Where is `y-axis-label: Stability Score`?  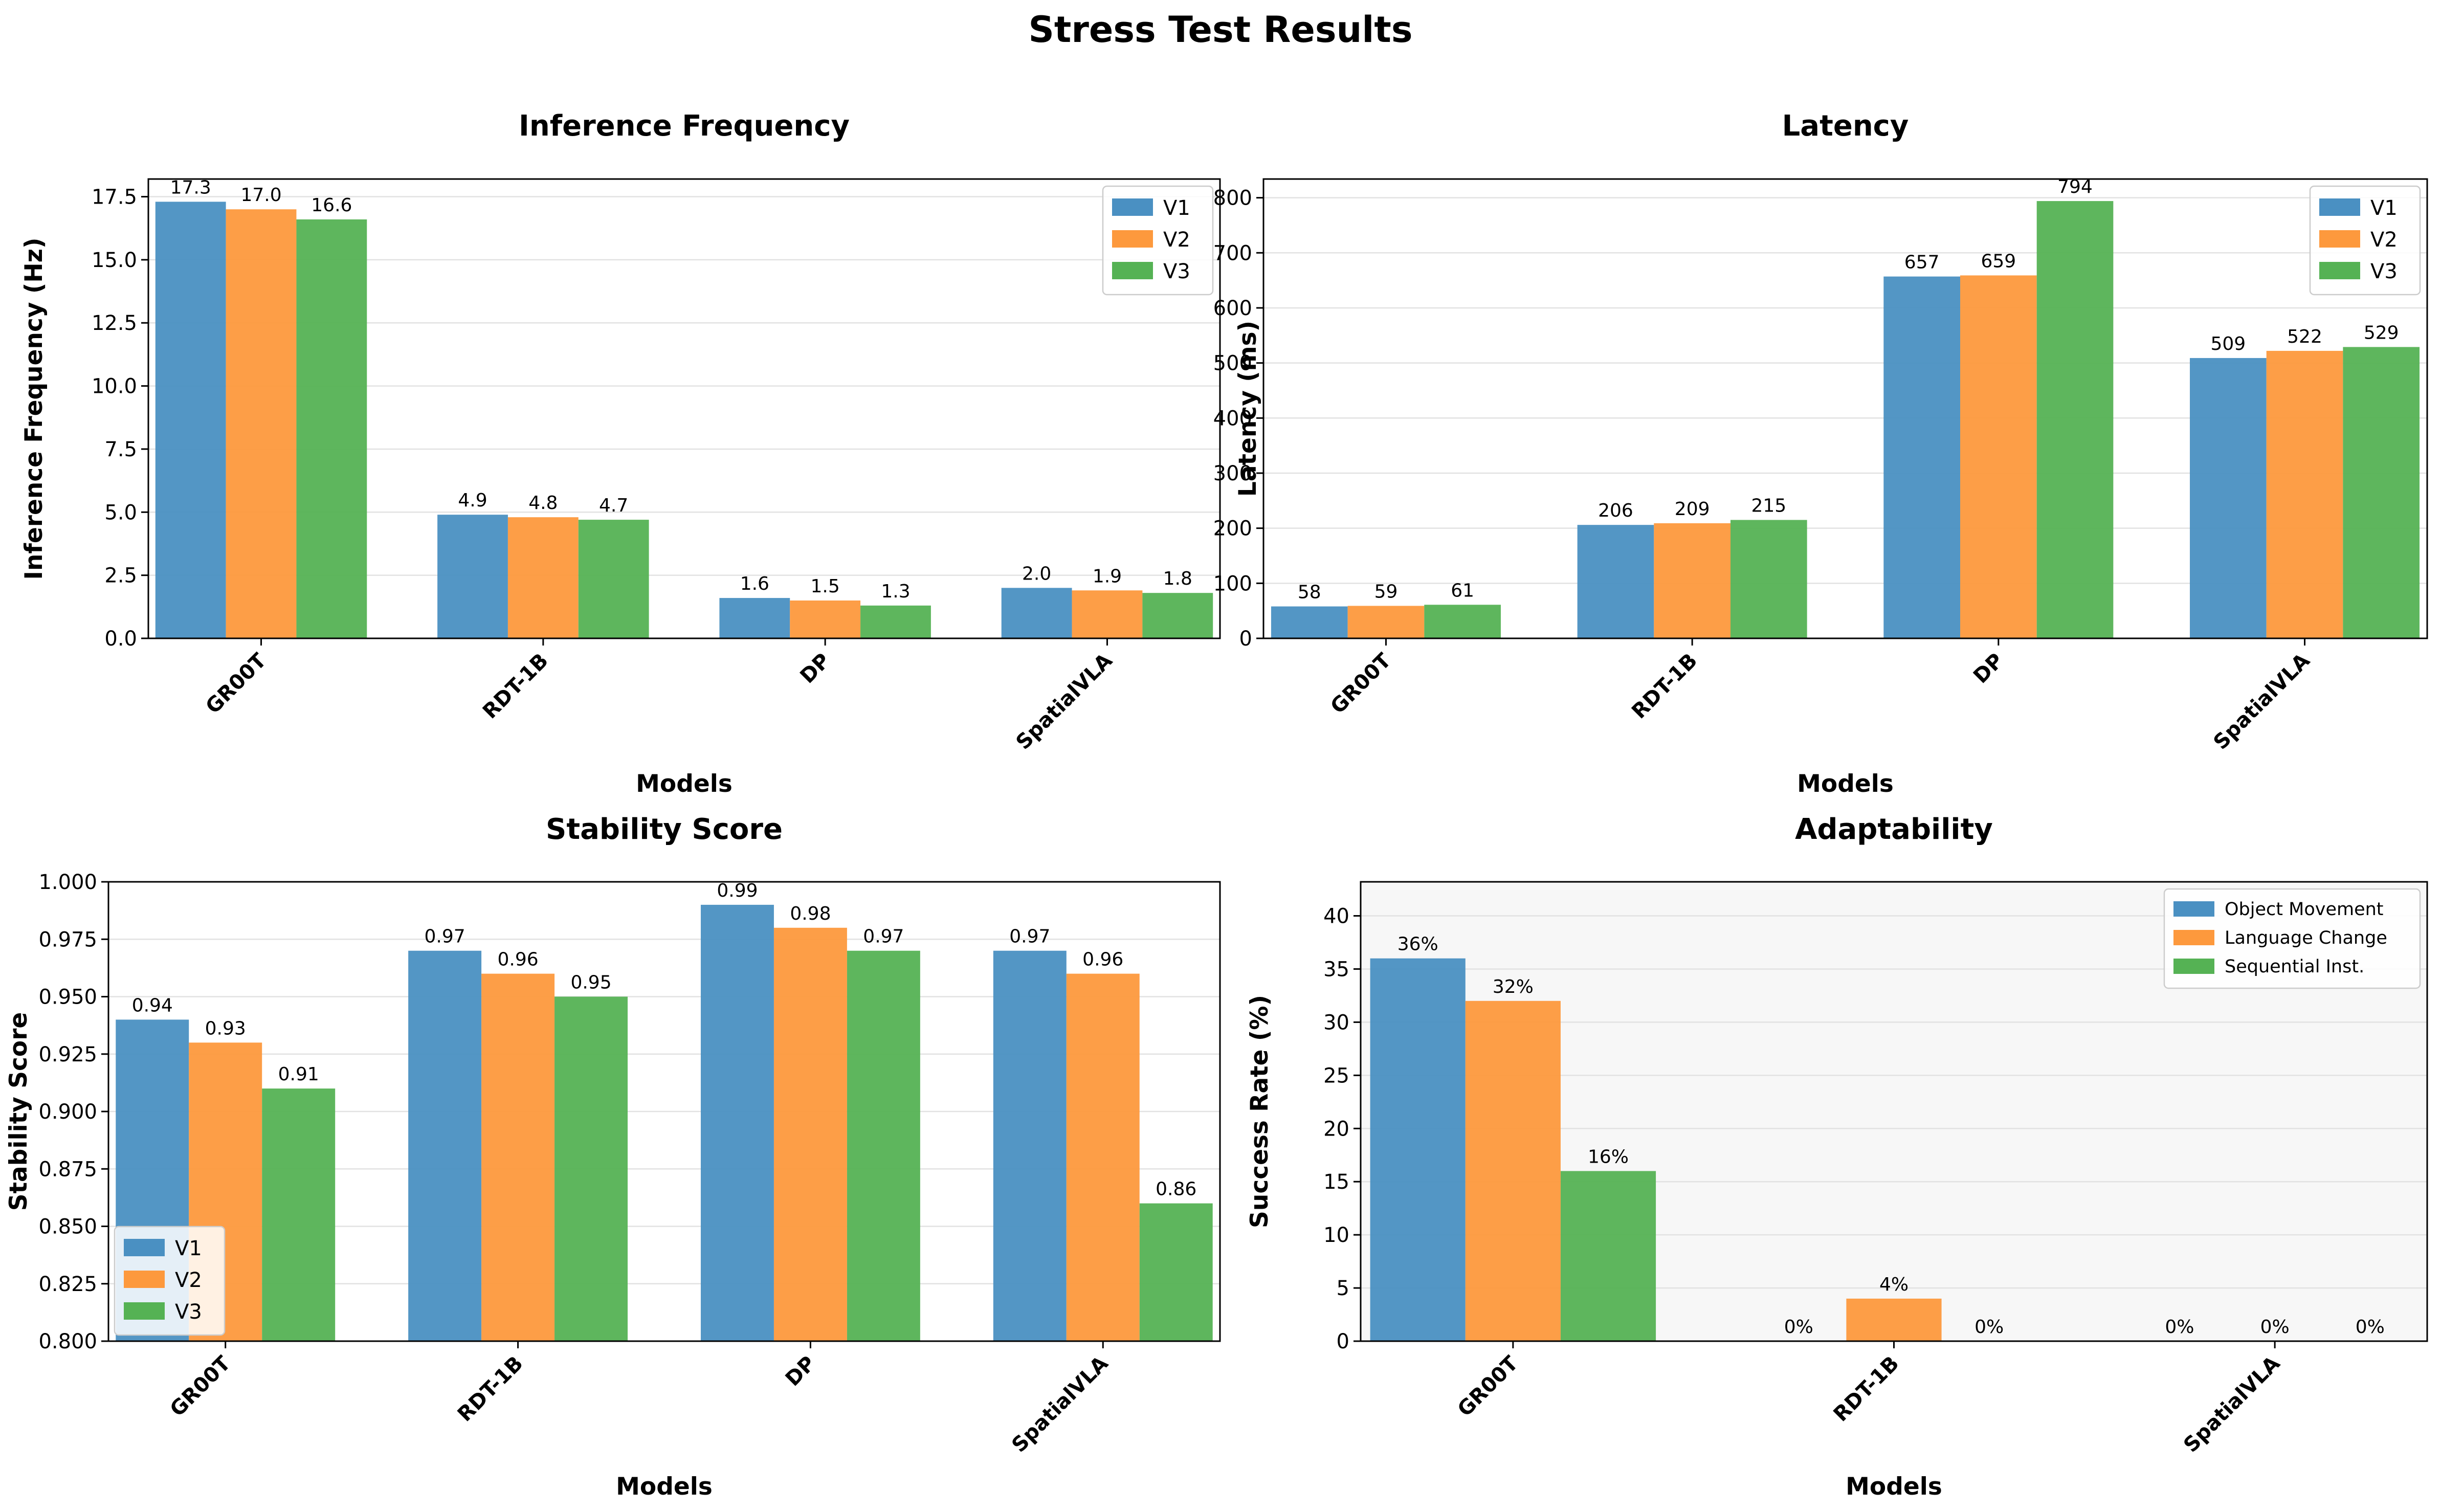 y-axis-label: Stability Score is located at coordinates (19, 1112).